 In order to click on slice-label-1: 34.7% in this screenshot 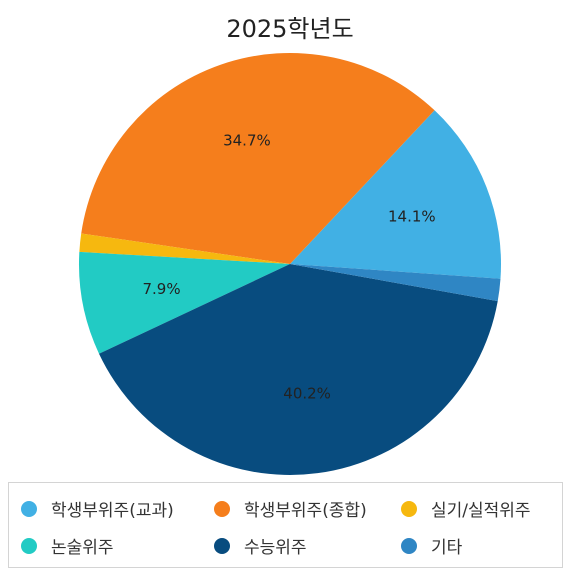, I will do `click(247, 140)`.